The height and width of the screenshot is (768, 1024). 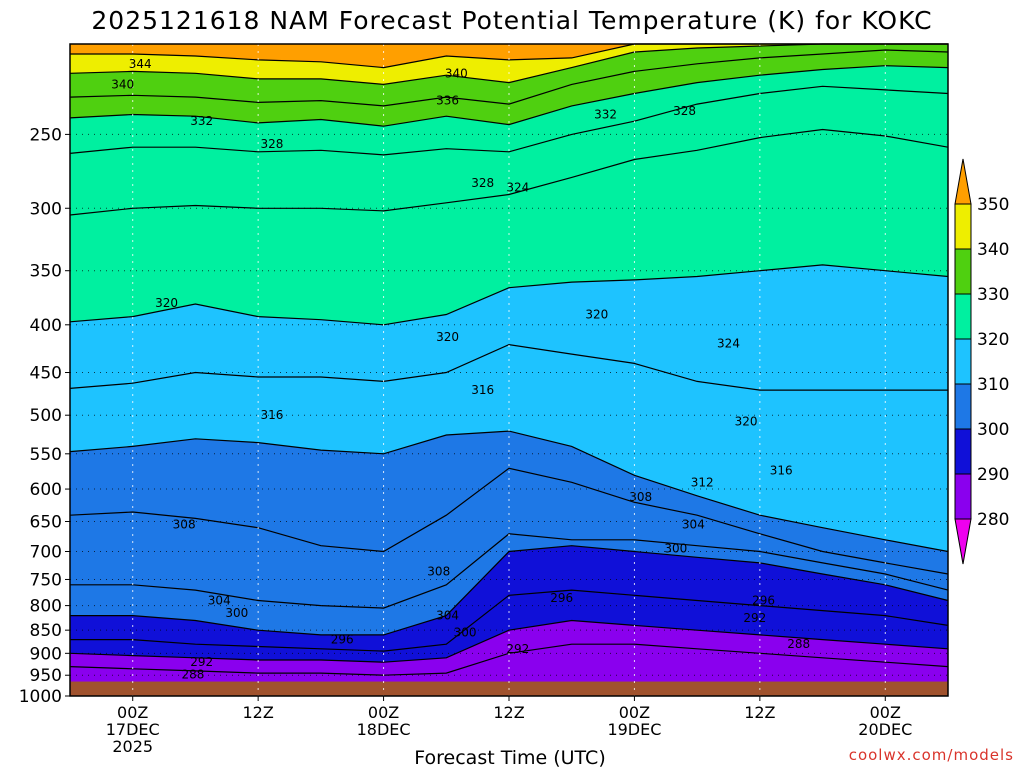 What do you see at coordinates (133, 729) in the screenshot?
I see `x-tick-label: 17DEC` at bounding box center [133, 729].